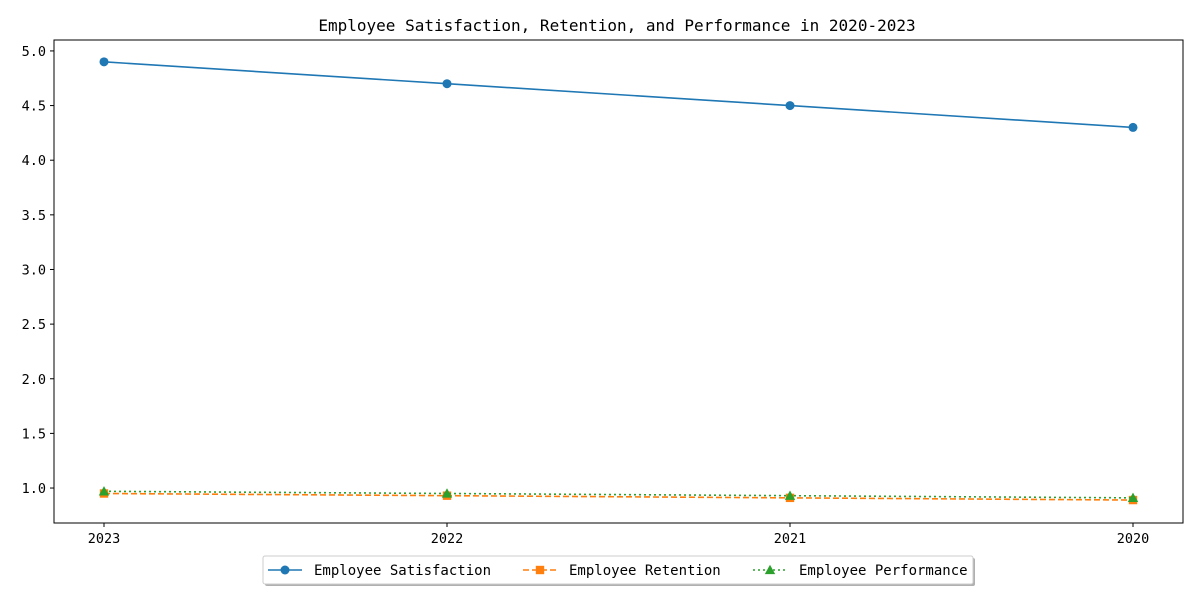 The image size is (1200, 600). What do you see at coordinates (883, 571) in the screenshot?
I see `legend-label: Employee Performance` at bounding box center [883, 571].